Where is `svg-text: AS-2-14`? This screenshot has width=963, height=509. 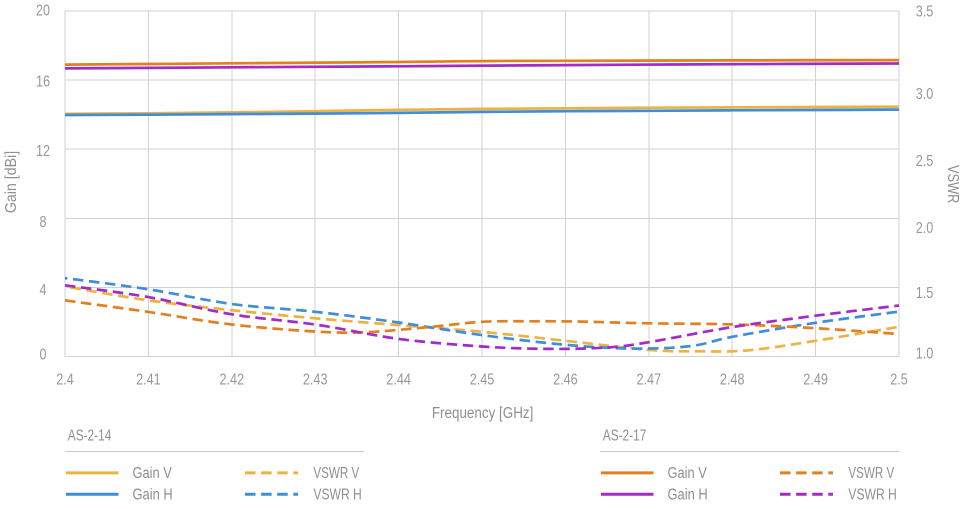 svg-text: AS-2-14 is located at coordinates (90, 436).